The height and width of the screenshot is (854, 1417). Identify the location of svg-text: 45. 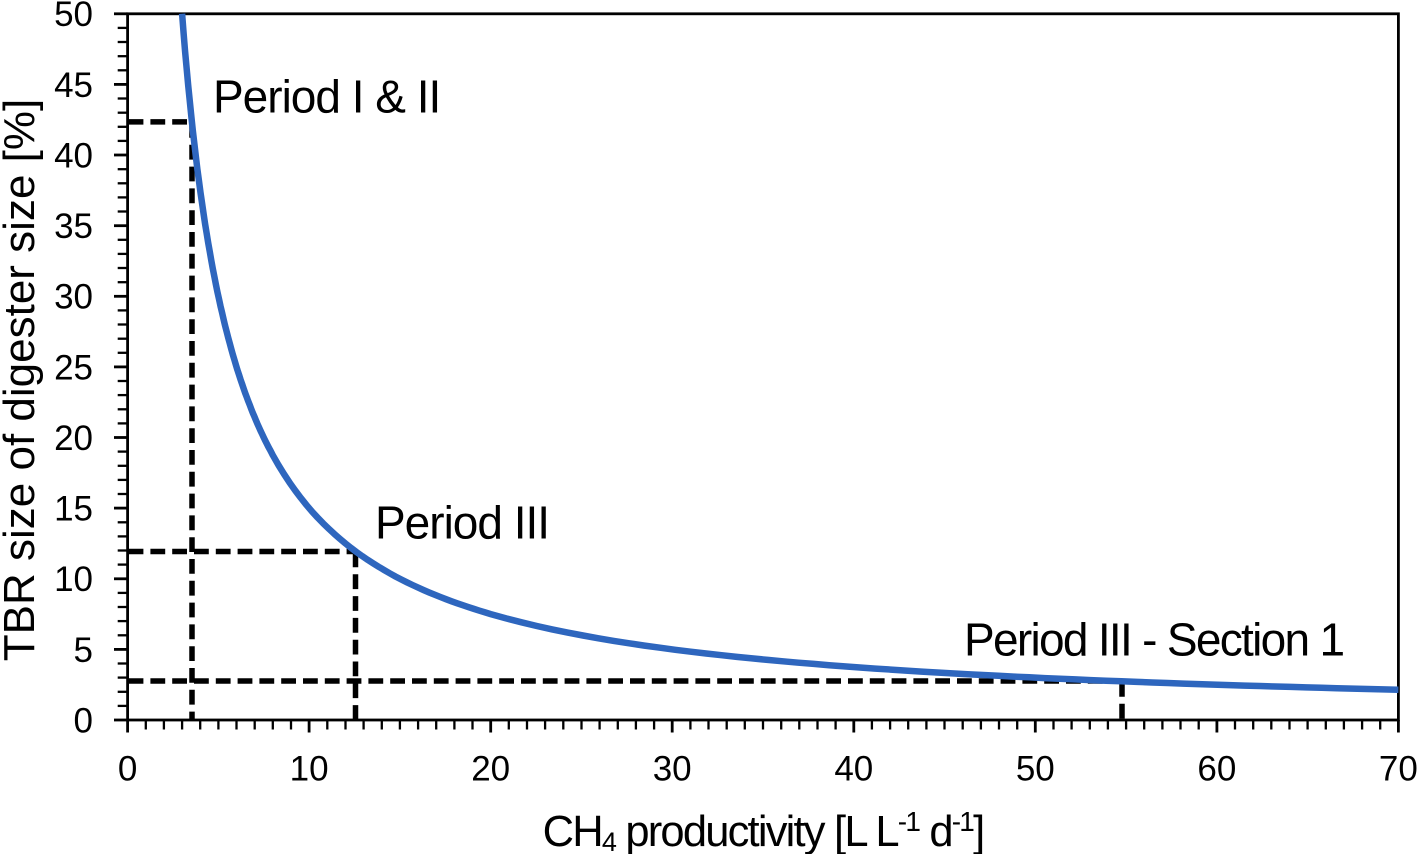
(73, 85).